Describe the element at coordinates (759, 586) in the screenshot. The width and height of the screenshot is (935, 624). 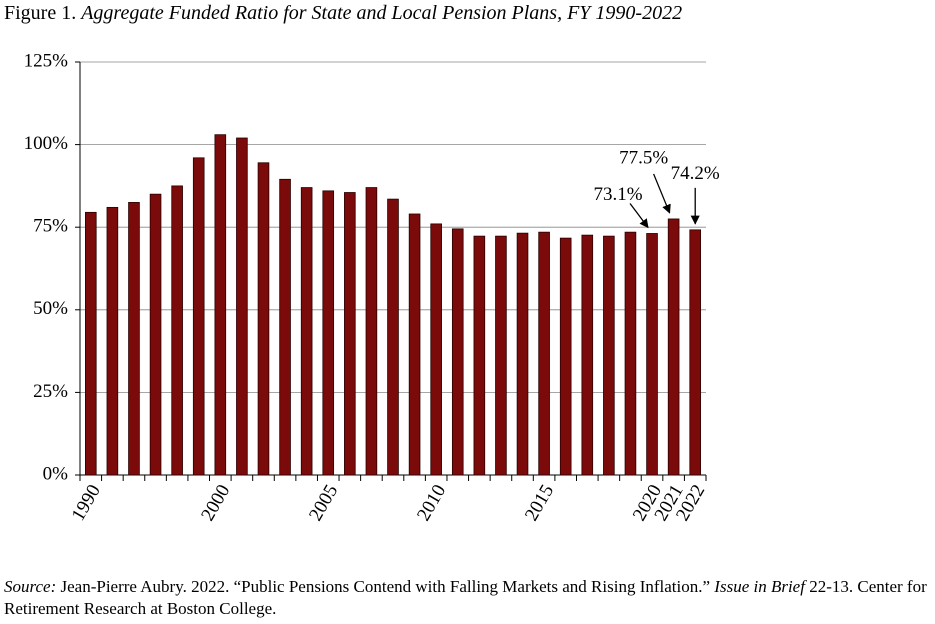
I see `source-series: Issue in Brief` at that location.